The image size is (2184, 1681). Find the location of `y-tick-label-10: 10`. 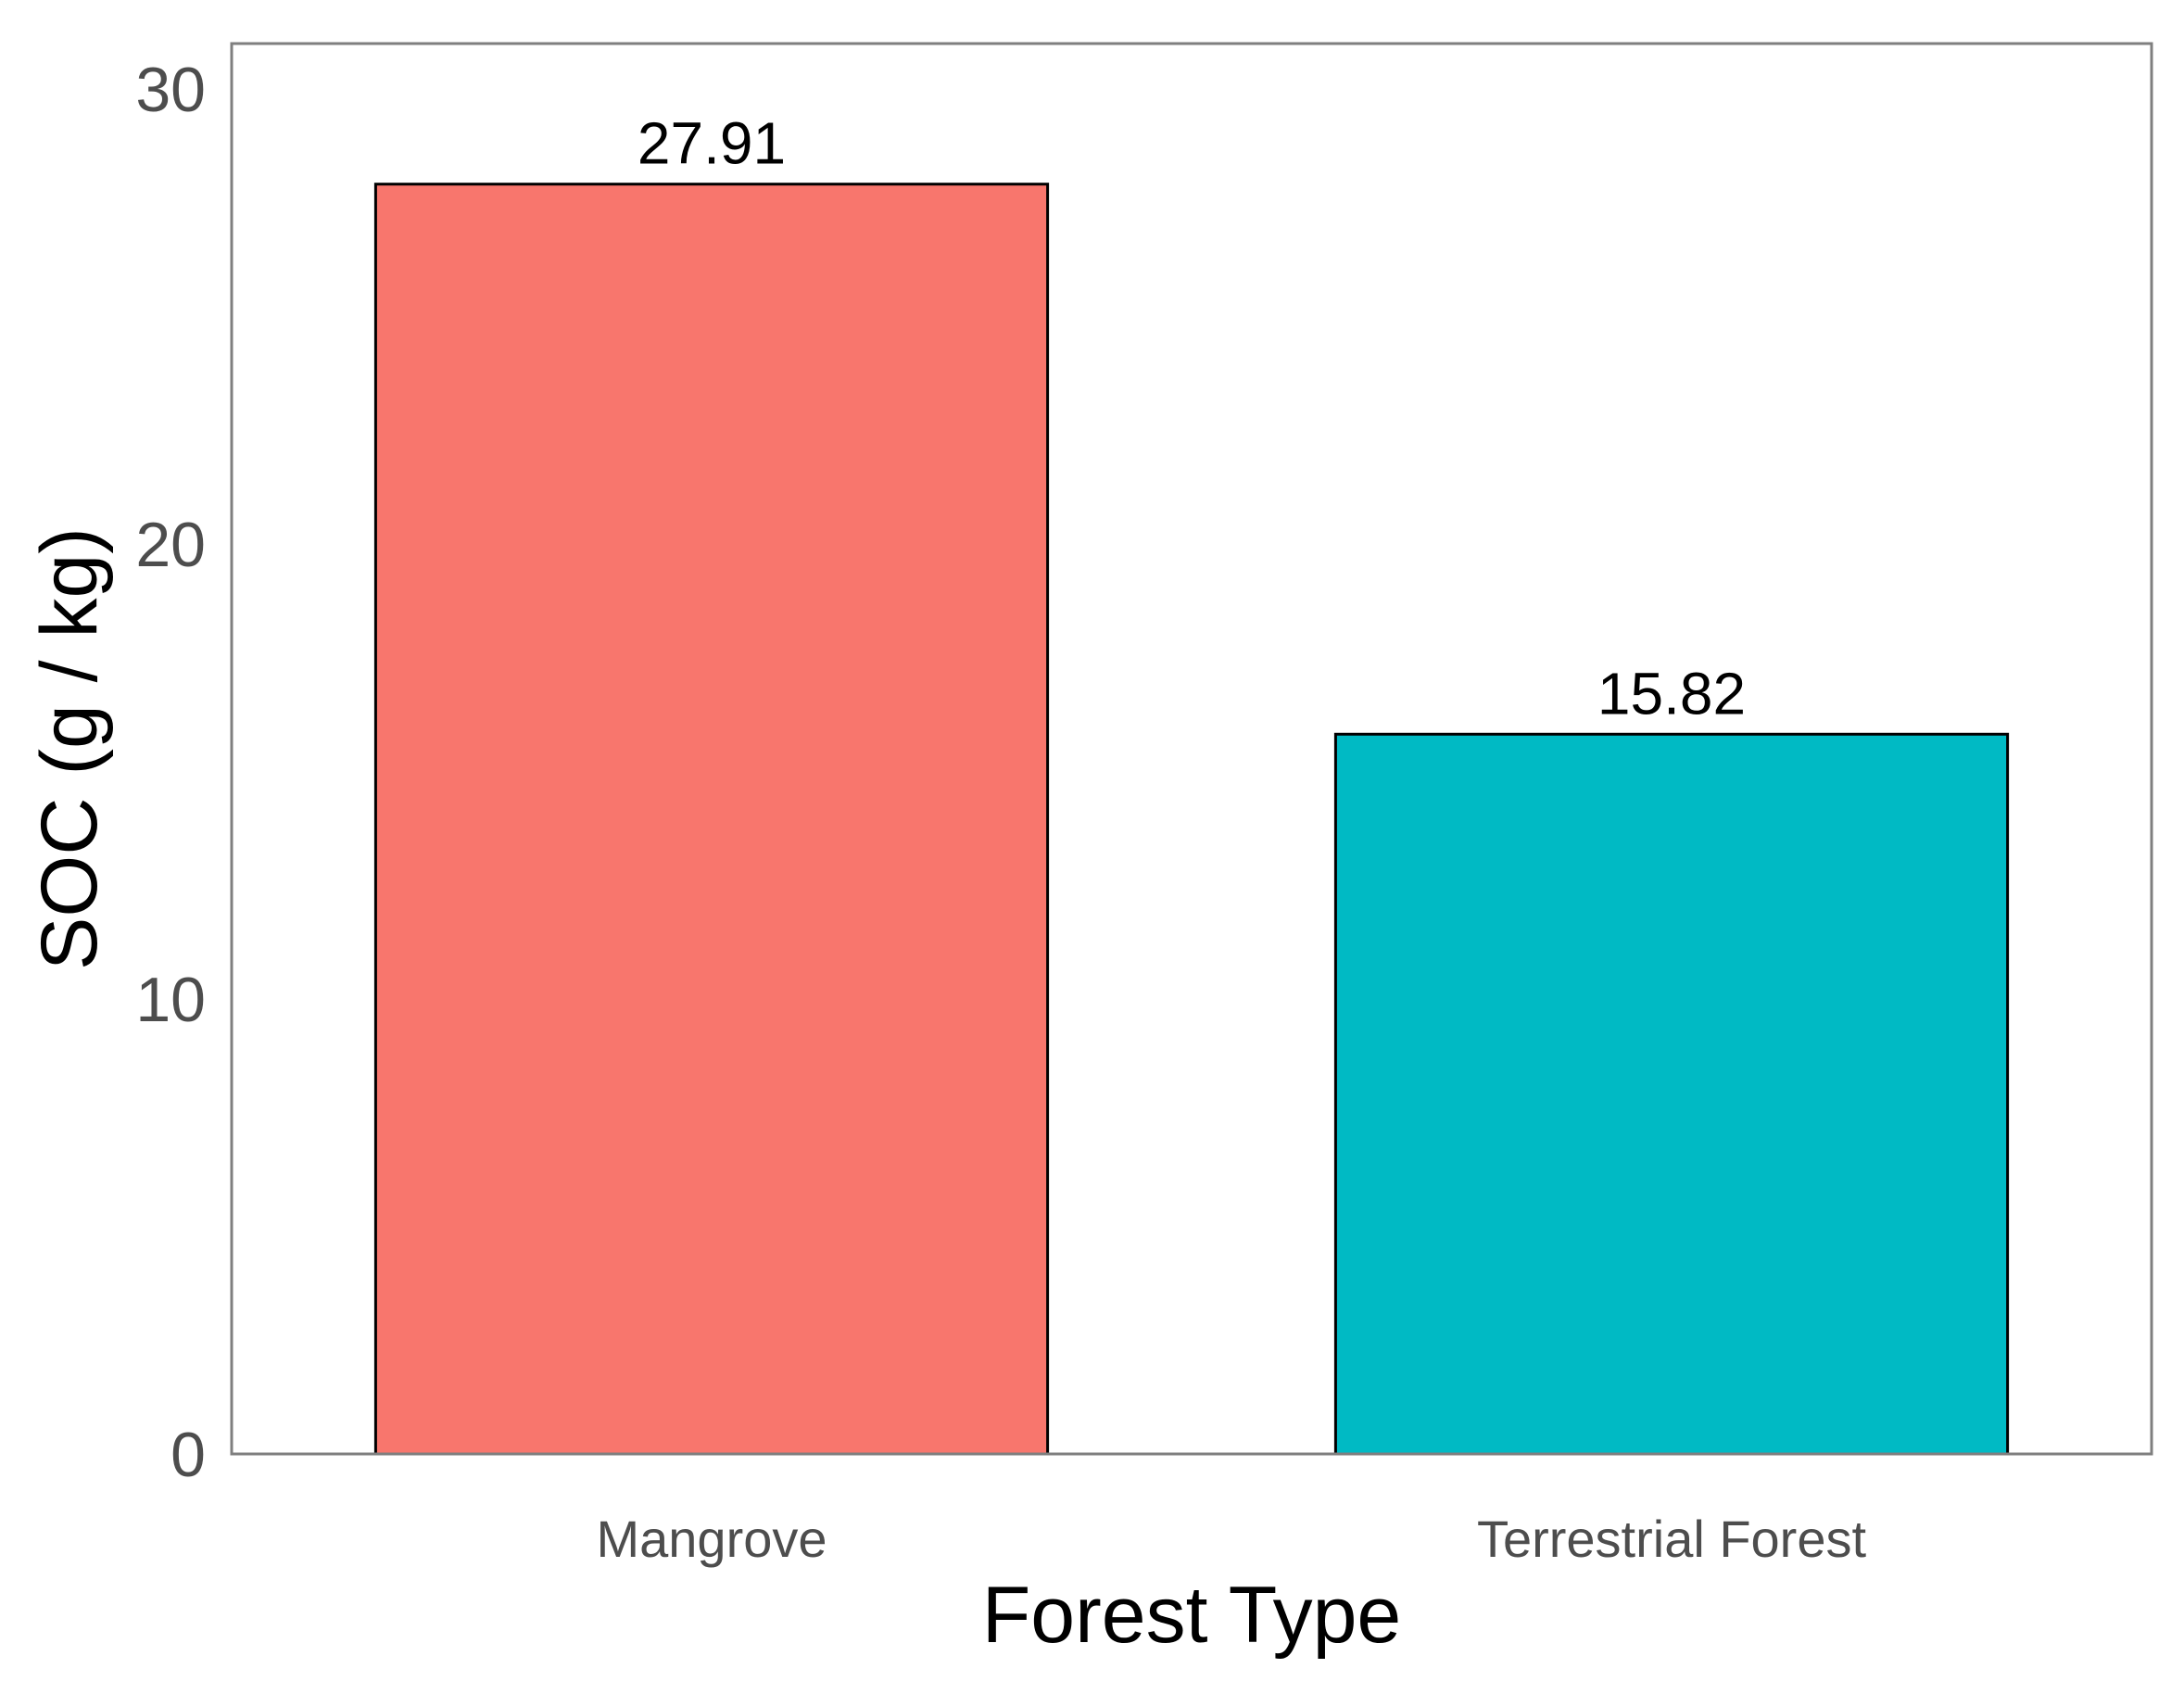

y-tick-label-10: 10 is located at coordinates (170, 1000).